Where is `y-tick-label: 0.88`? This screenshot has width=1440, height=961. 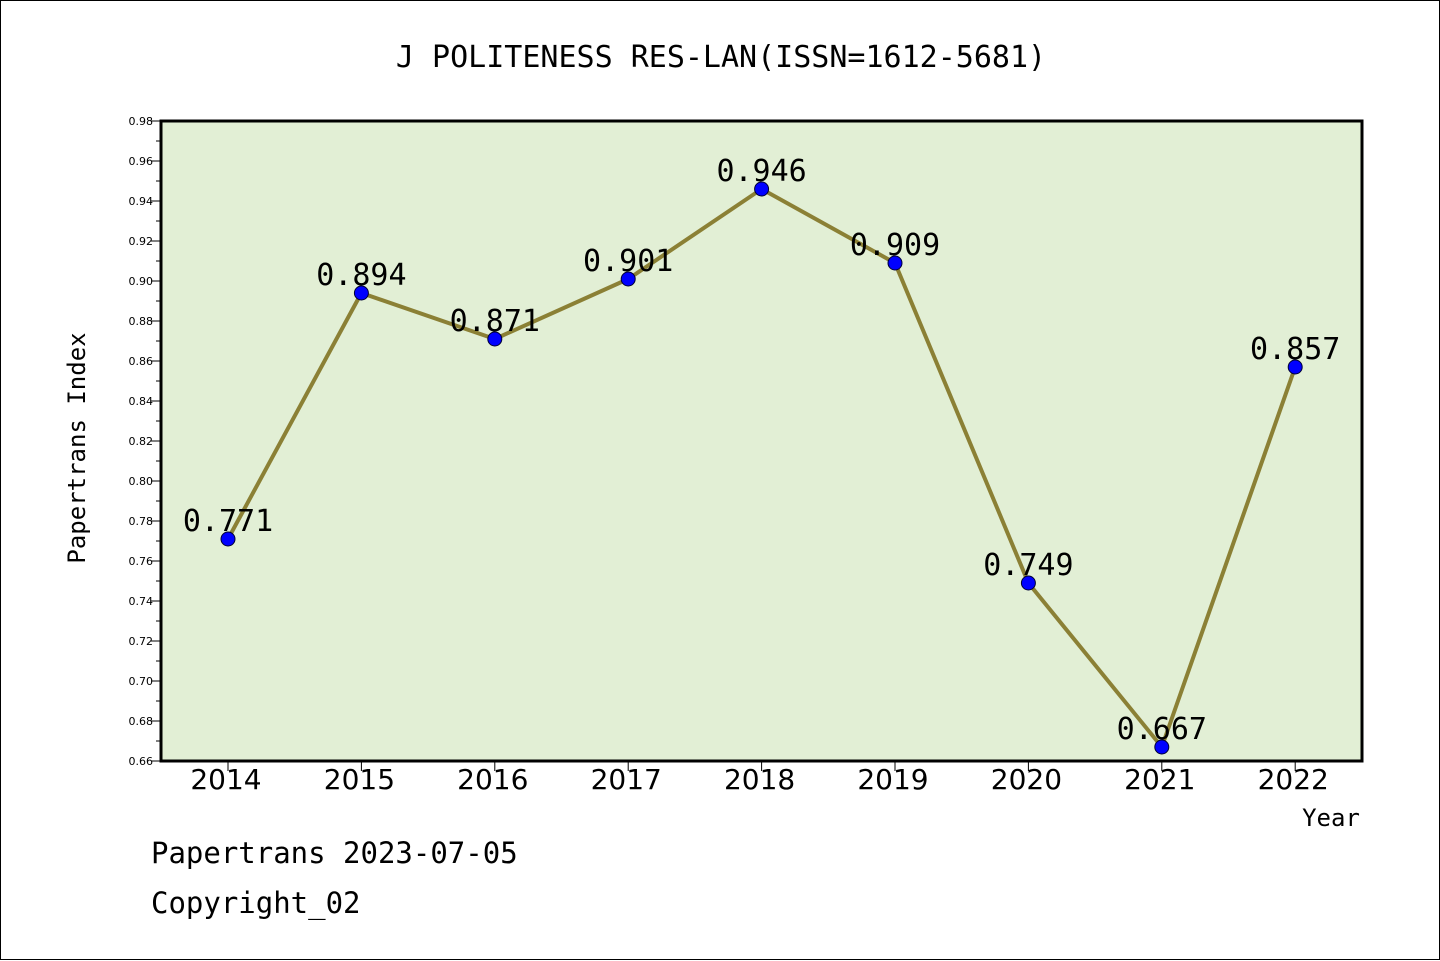 y-tick-label: 0.88 is located at coordinates (141, 321).